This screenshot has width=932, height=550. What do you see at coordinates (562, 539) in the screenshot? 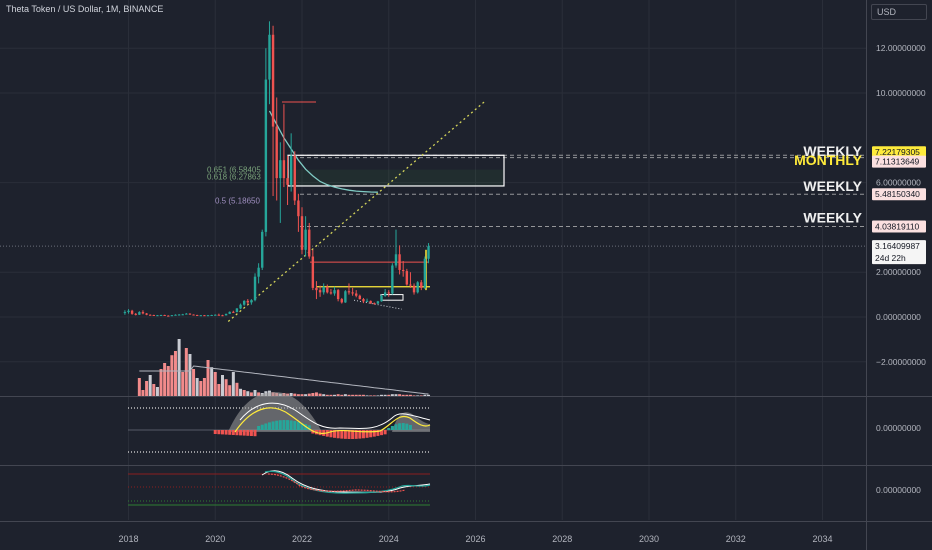
I see `x-tick-label: 2028` at bounding box center [562, 539].